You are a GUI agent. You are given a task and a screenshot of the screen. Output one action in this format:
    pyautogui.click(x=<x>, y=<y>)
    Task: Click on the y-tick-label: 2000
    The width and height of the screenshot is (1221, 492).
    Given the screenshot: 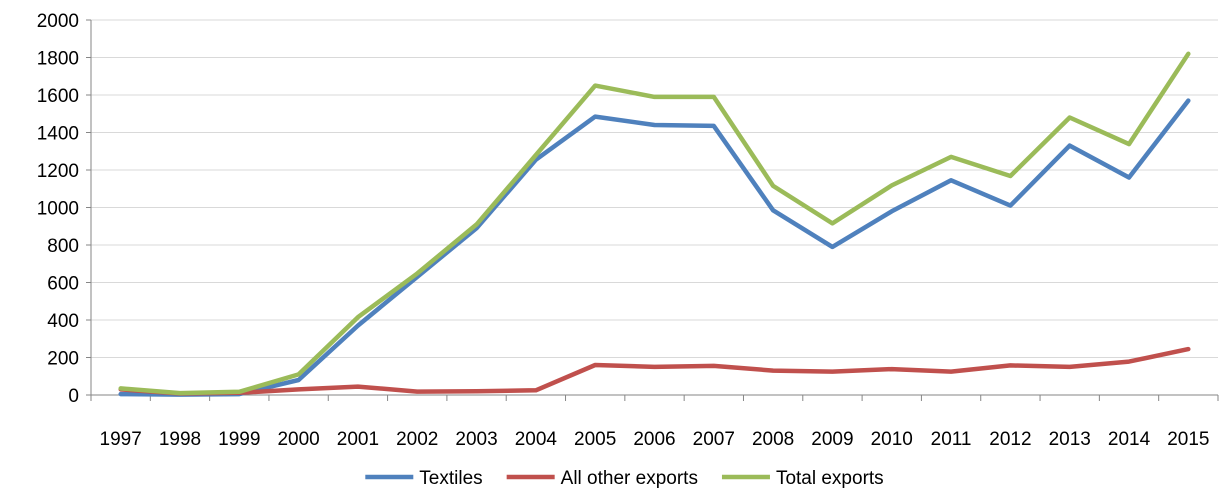 What is the action you would take?
    pyautogui.click(x=58, y=21)
    